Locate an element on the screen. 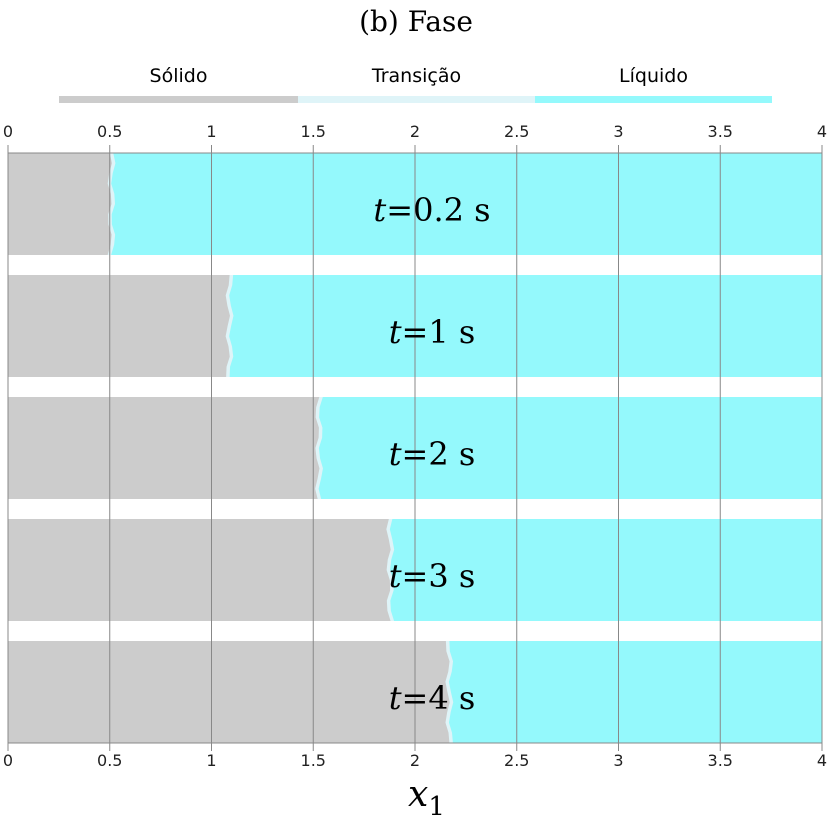 This screenshot has width=829, height=822. x-tick-top-6: 3 is located at coordinates (618, 131).